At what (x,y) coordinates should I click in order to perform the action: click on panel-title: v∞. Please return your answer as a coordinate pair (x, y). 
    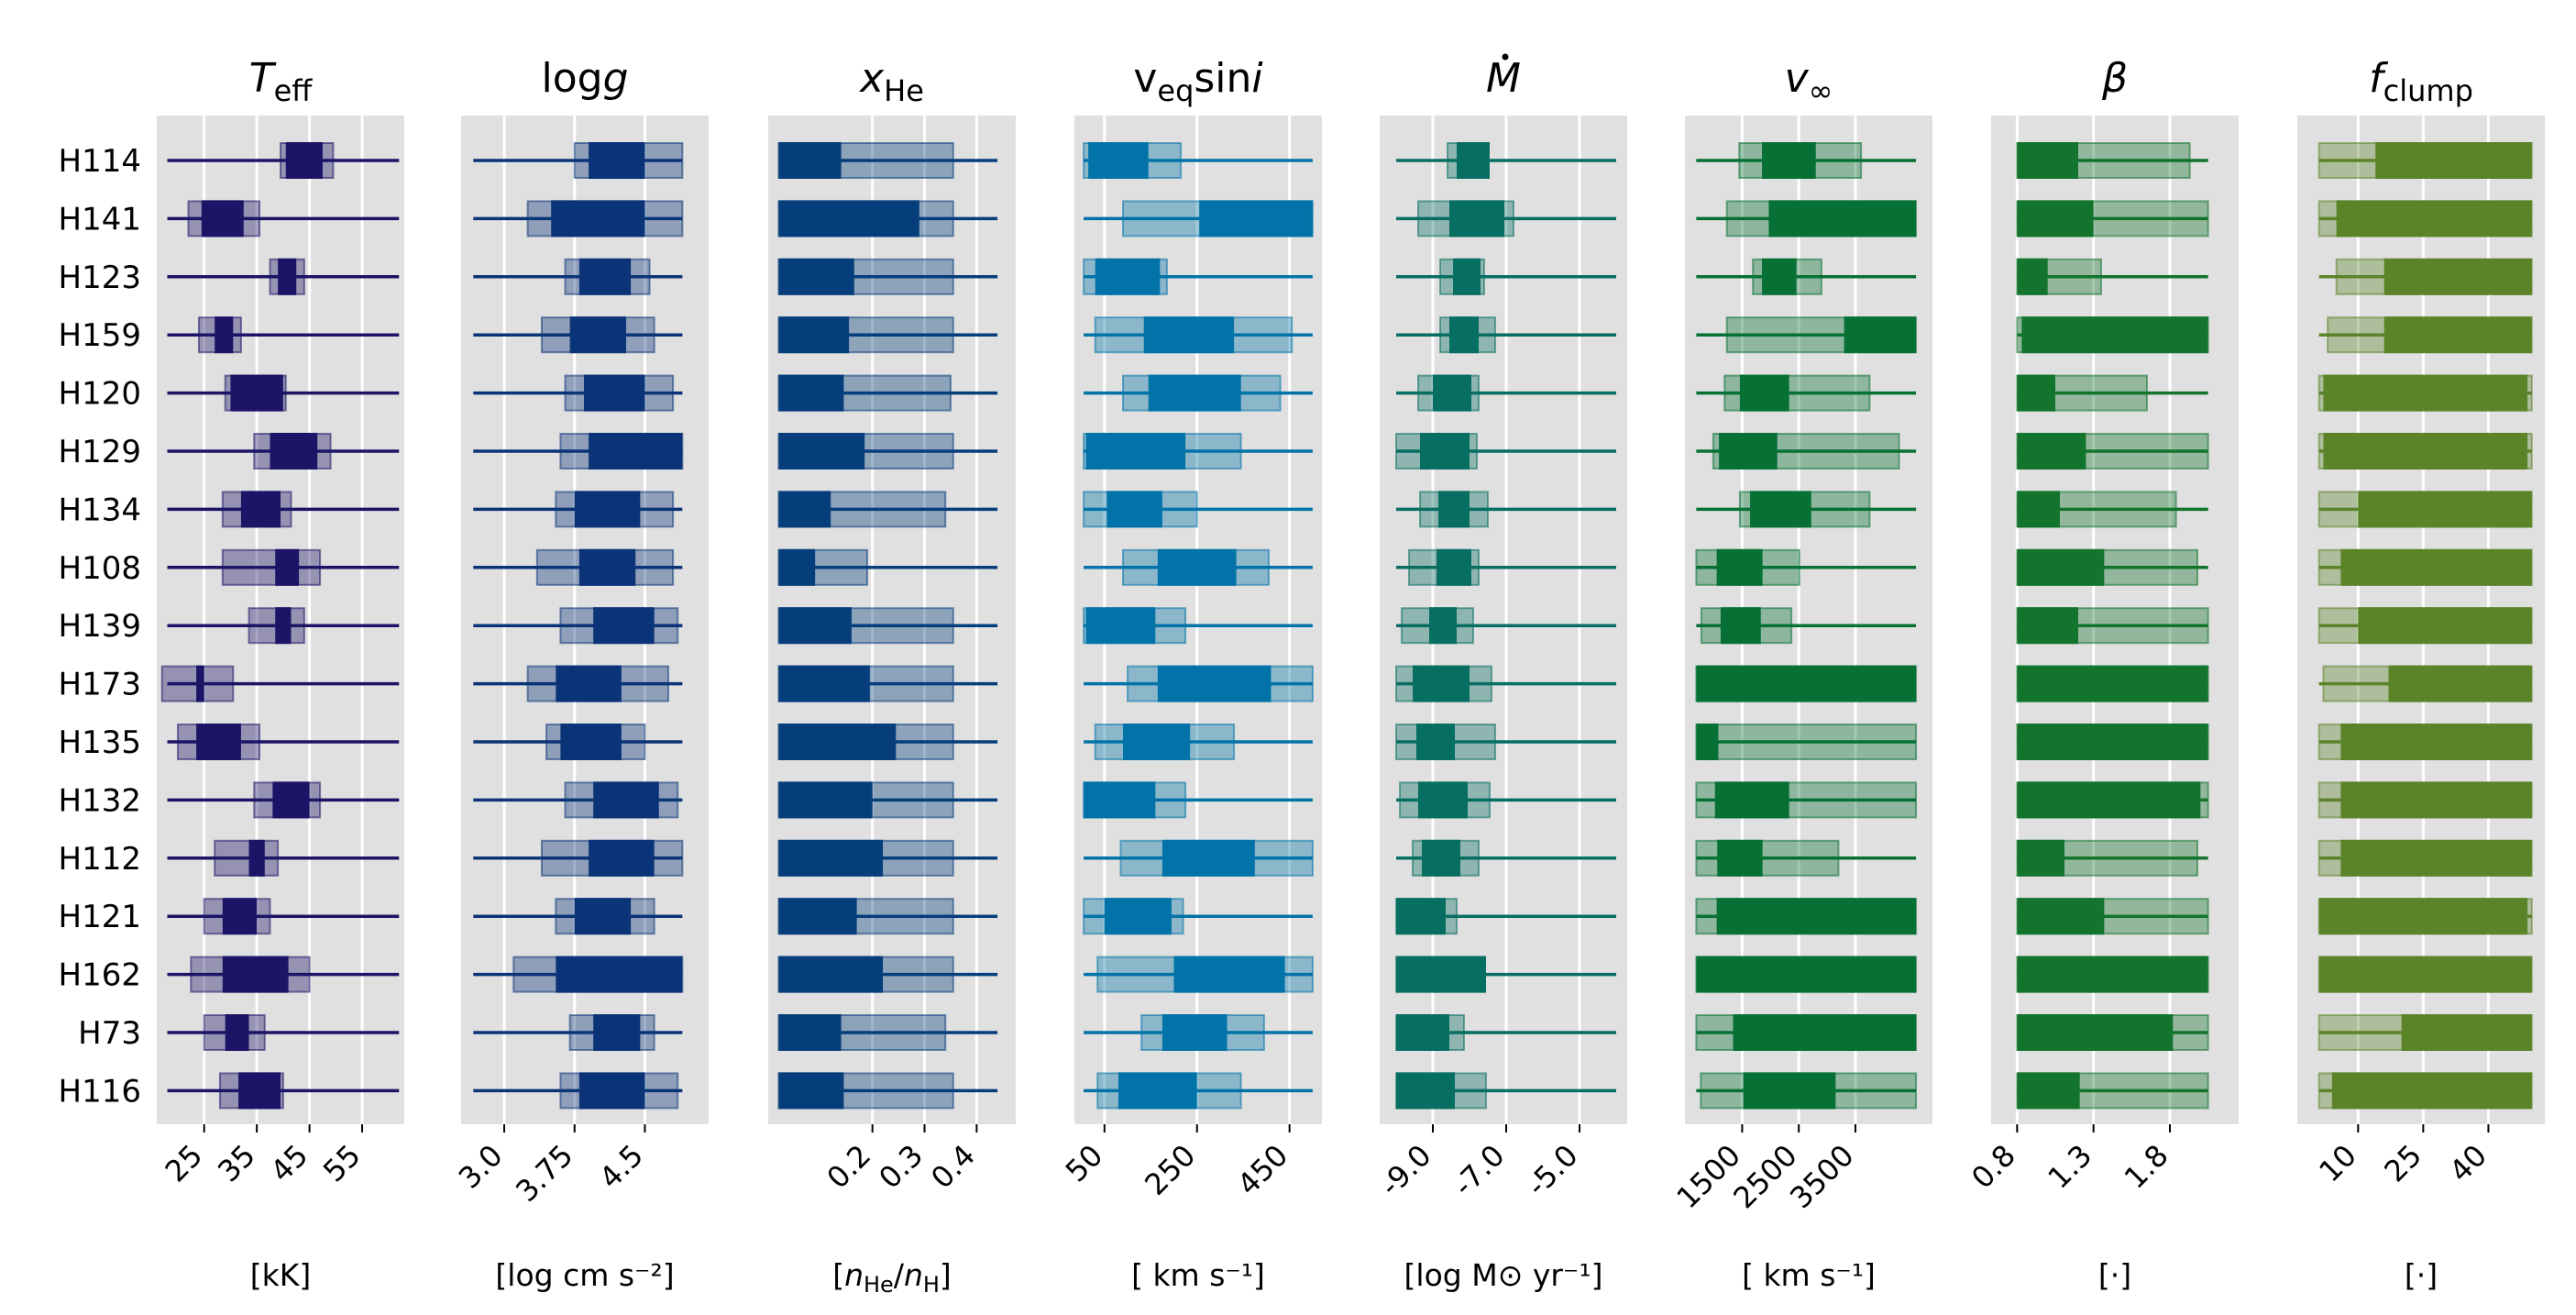
    Looking at the image, I should click on (1809, 81).